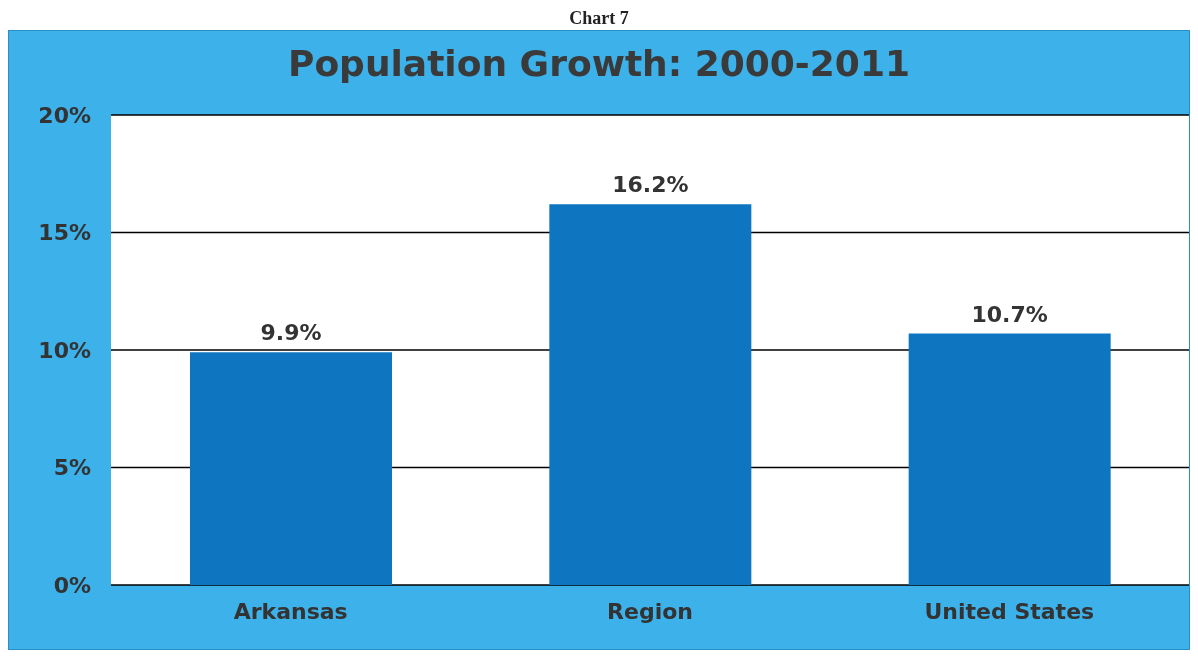 This screenshot has height=664, width=1198. Describe the element at coordinates (650, 611) in the screenshot. I see `x-tick-label: Region` at that location.